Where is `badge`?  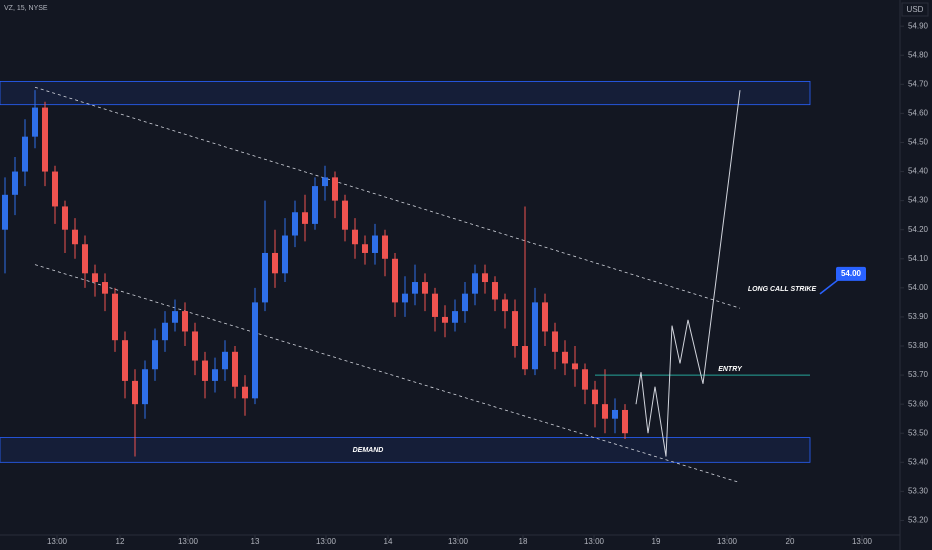
badge is located at coordinates (851, 273).